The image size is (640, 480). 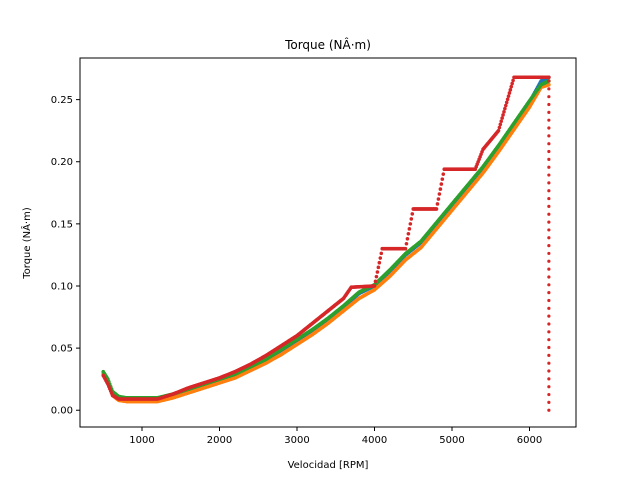 What do you see at coordinates (62, 349) in the screenshot?
I see `y-tick-label: 0.05` at bounding box center [62, 349].